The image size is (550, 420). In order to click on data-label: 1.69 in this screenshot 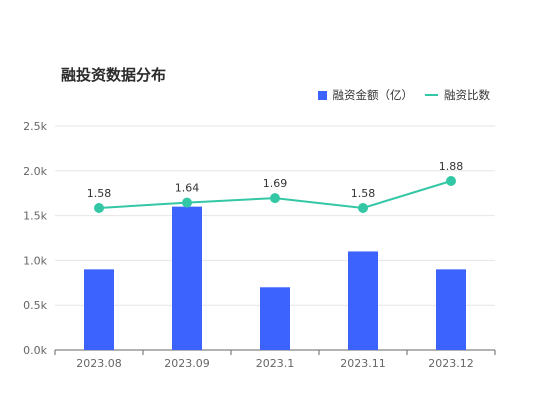, I will do `click(275, 183)`.